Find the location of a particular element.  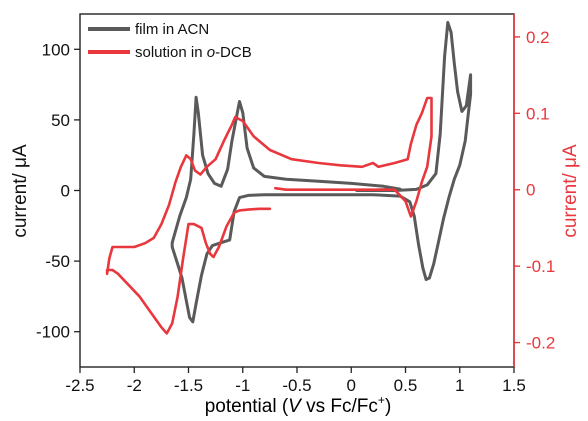

right-tick-label: 0.1 is located at coordinates (538, 113).